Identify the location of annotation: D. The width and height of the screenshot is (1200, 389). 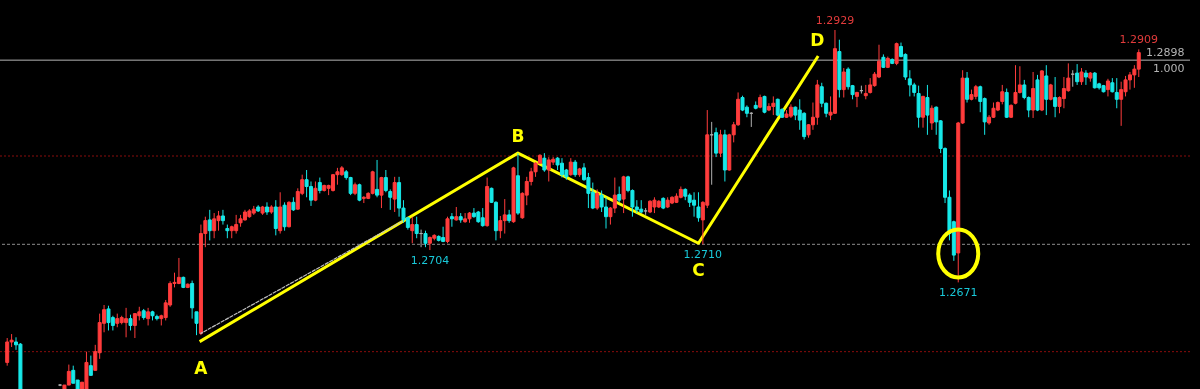
(817, 40).